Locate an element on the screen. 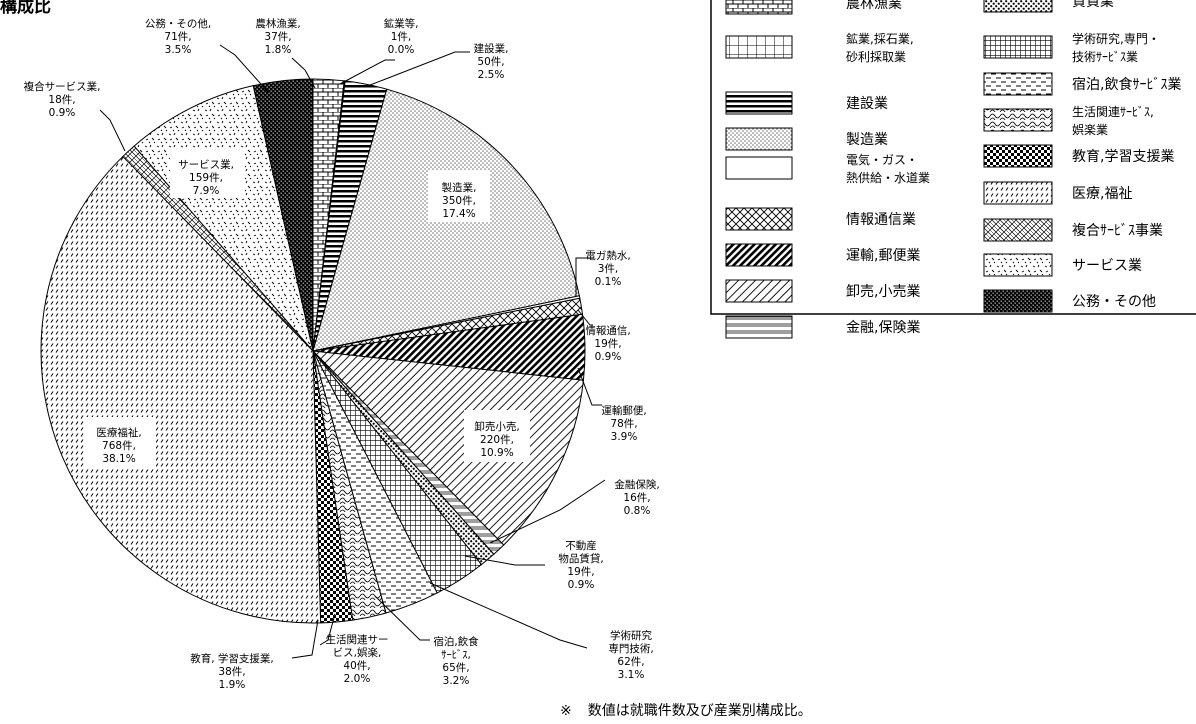 The image size is (1196, 724). data-label-denki: 電ガ熱水, 3件, 0.1% is located at coordinates (607, 268).